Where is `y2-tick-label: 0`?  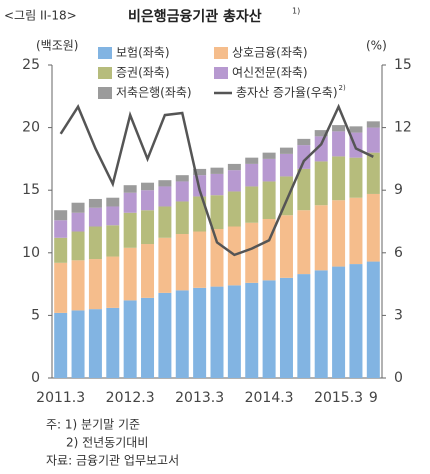
y2-tick-label: 0 is located at coordinates (398, 378).